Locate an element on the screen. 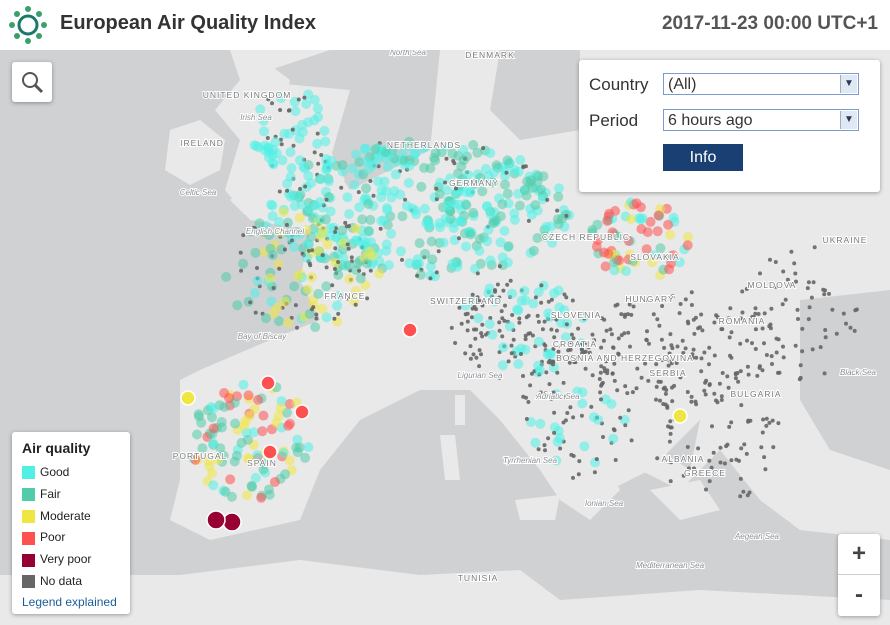 Image resolution: width=890 pixels, height=625 pixels. country-label: SPAIN is located at coordinates (262, 463).